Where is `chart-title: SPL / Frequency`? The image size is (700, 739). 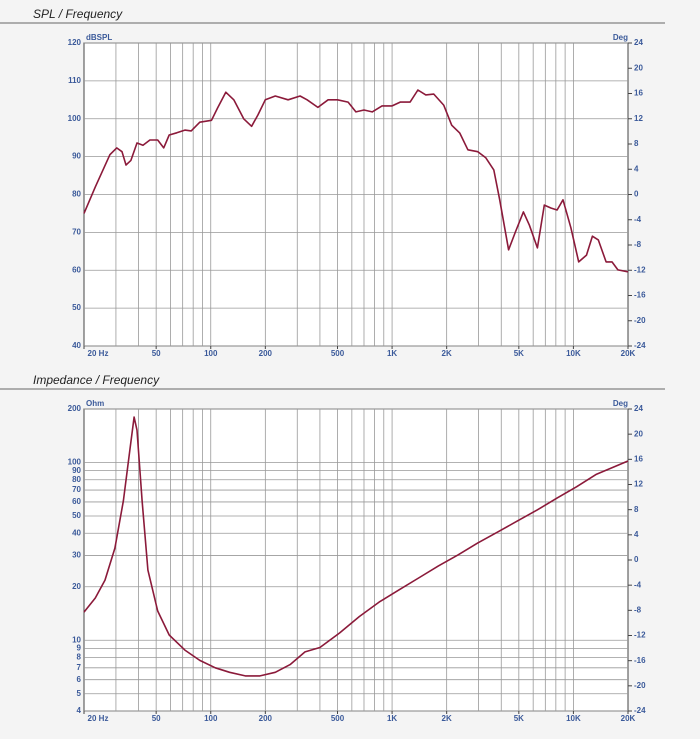
chart-title: SPL / Frequency is located at coordinates (78, 14).